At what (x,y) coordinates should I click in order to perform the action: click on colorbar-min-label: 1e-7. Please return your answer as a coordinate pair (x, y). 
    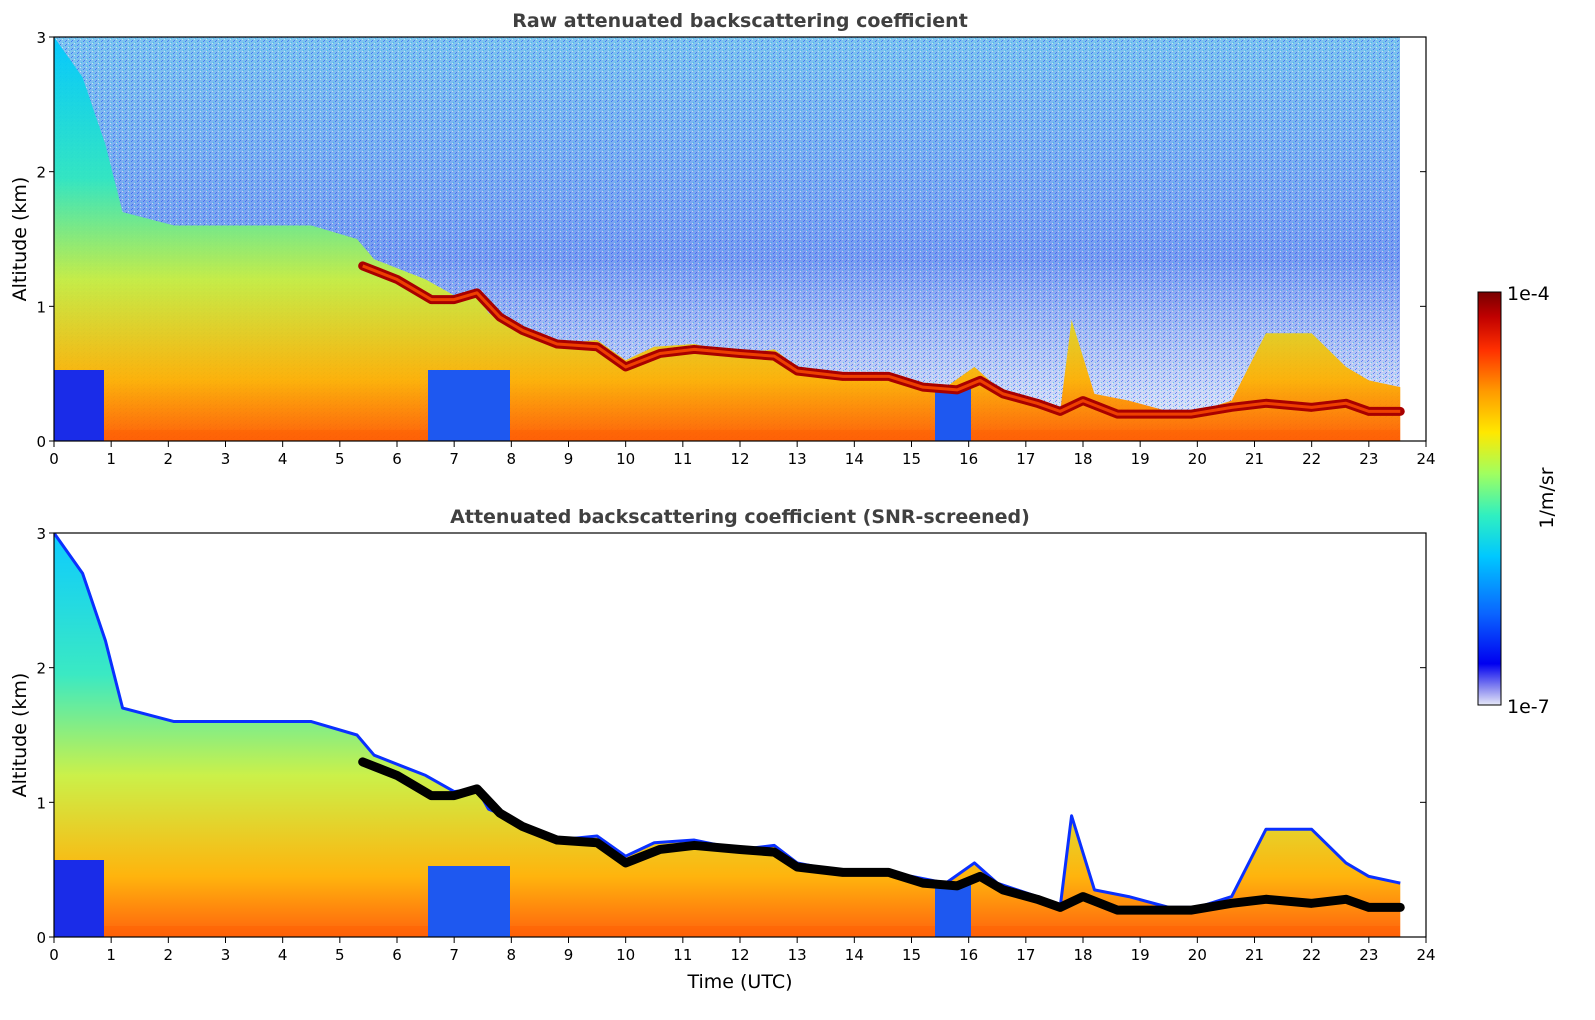
    Looking at the image, I should click on (1528, 707).